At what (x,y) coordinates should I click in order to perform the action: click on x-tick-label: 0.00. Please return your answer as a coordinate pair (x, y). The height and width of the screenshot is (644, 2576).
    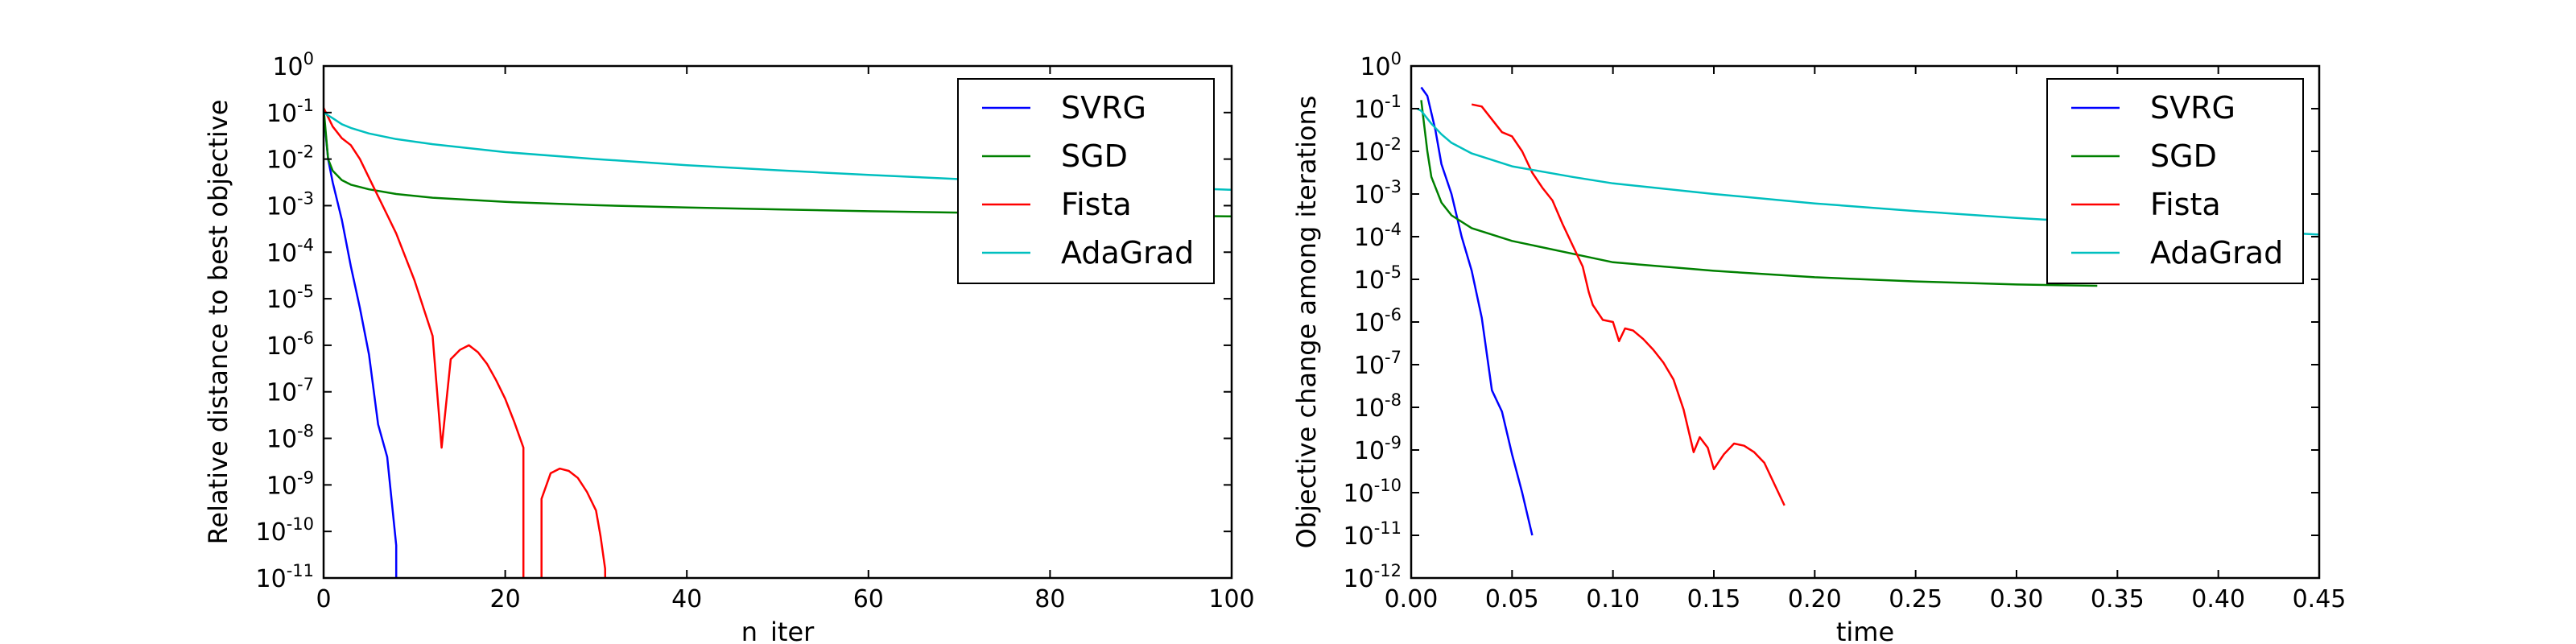
    Looking at the image, I should click on (1412, 599).